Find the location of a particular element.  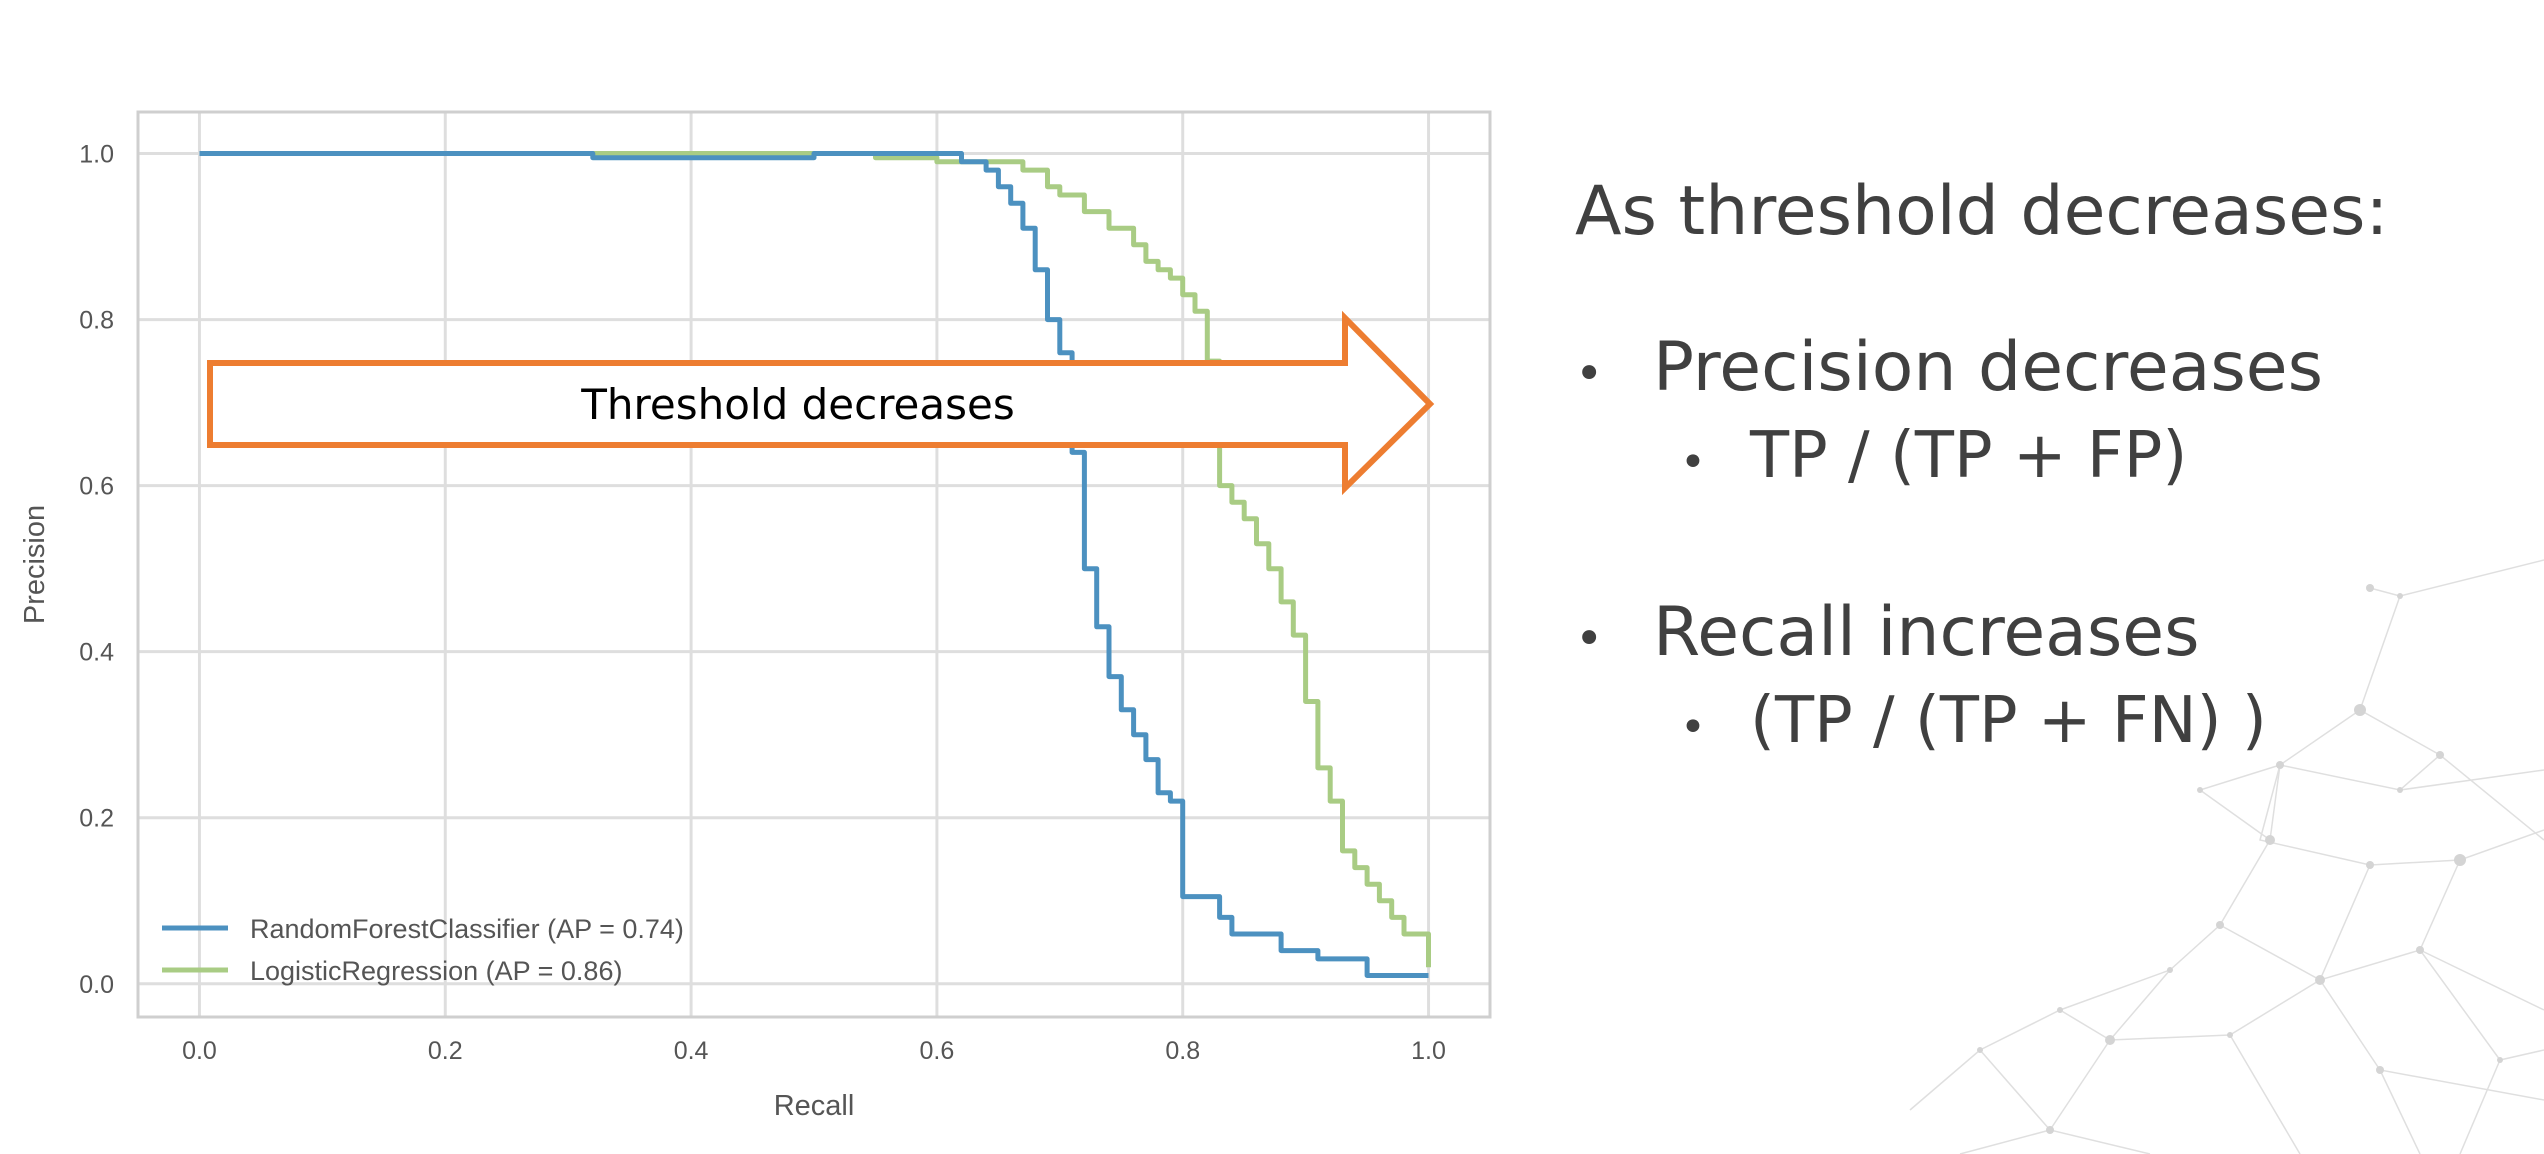

threshold-arrow-annotation: Threshold decreases is located at coordinates (821, 403).